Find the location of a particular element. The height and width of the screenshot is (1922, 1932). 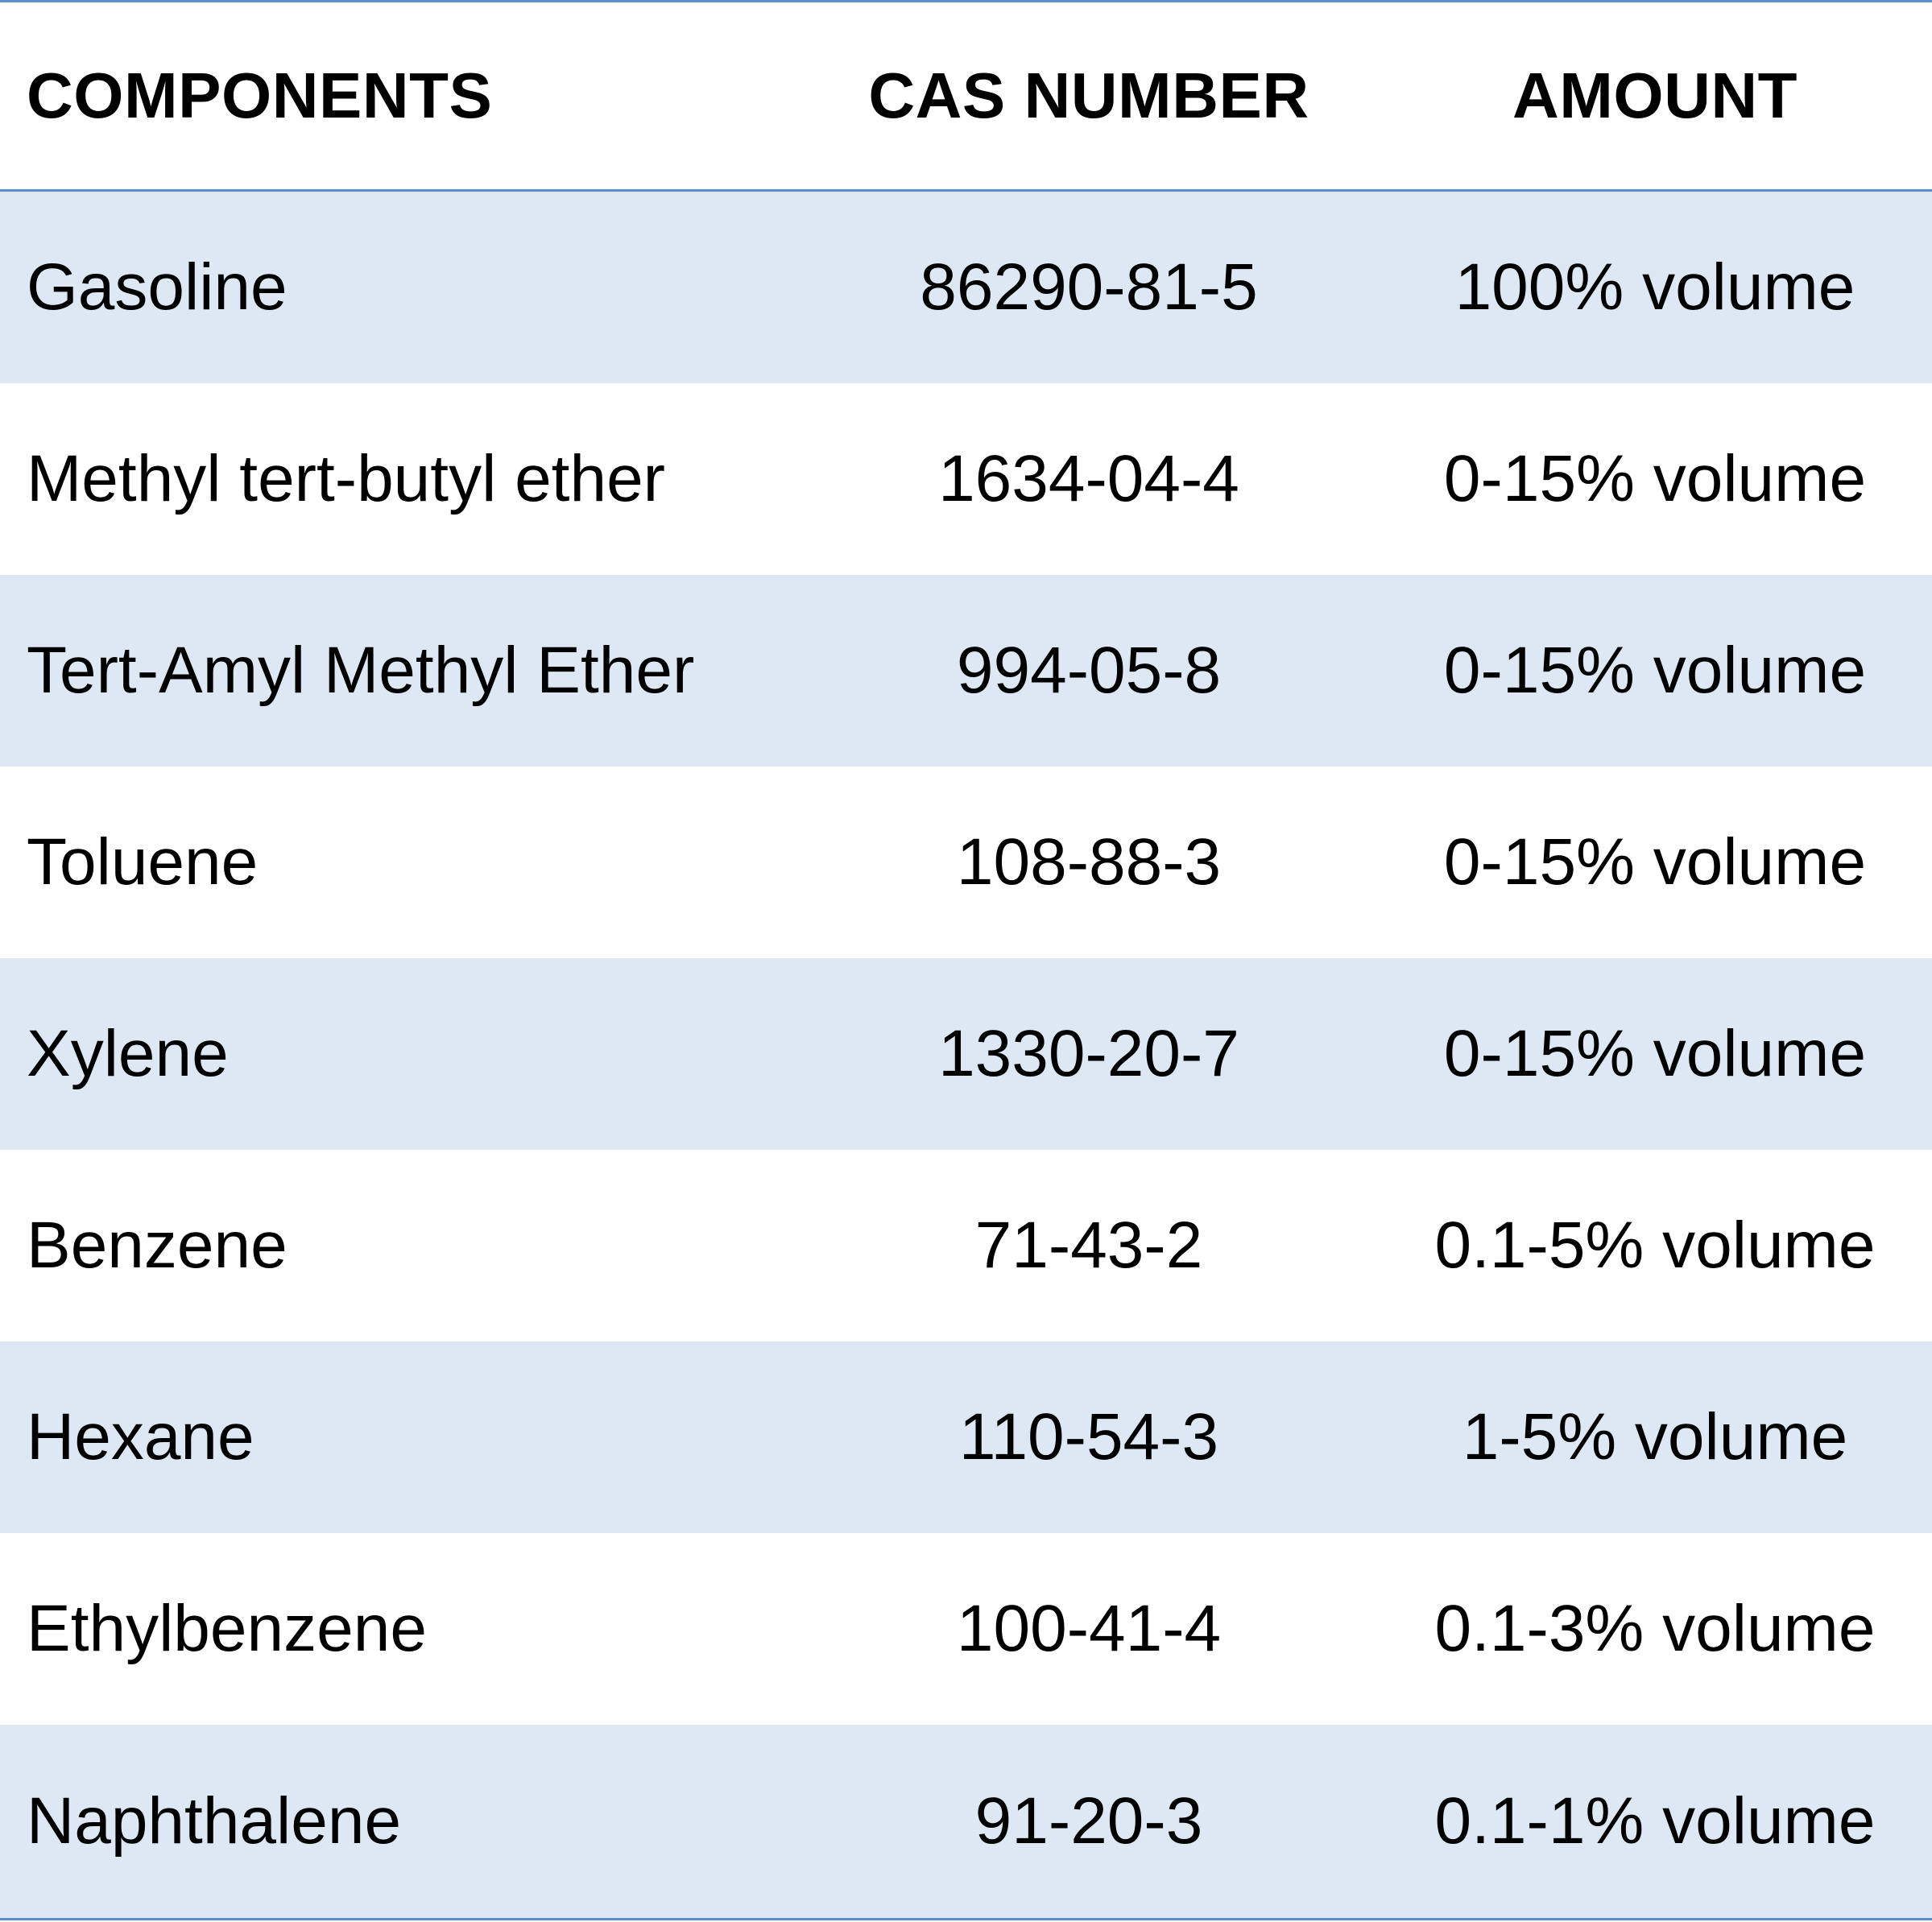

cas-cell: 100-41-4 is located at coordinates (1089, 1628).